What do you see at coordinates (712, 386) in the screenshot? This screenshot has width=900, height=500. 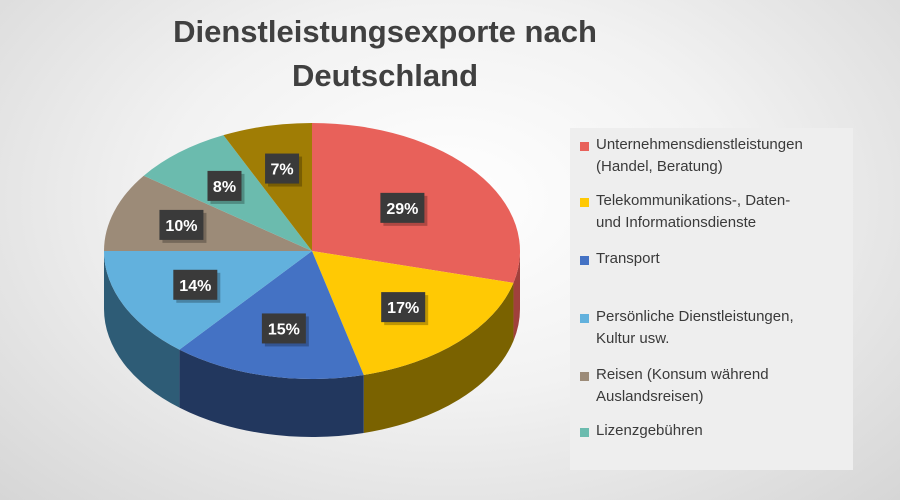 I see `legend-item: Reisen (Konsum während Auslandsreisen)` at bounding box center [712, 386].